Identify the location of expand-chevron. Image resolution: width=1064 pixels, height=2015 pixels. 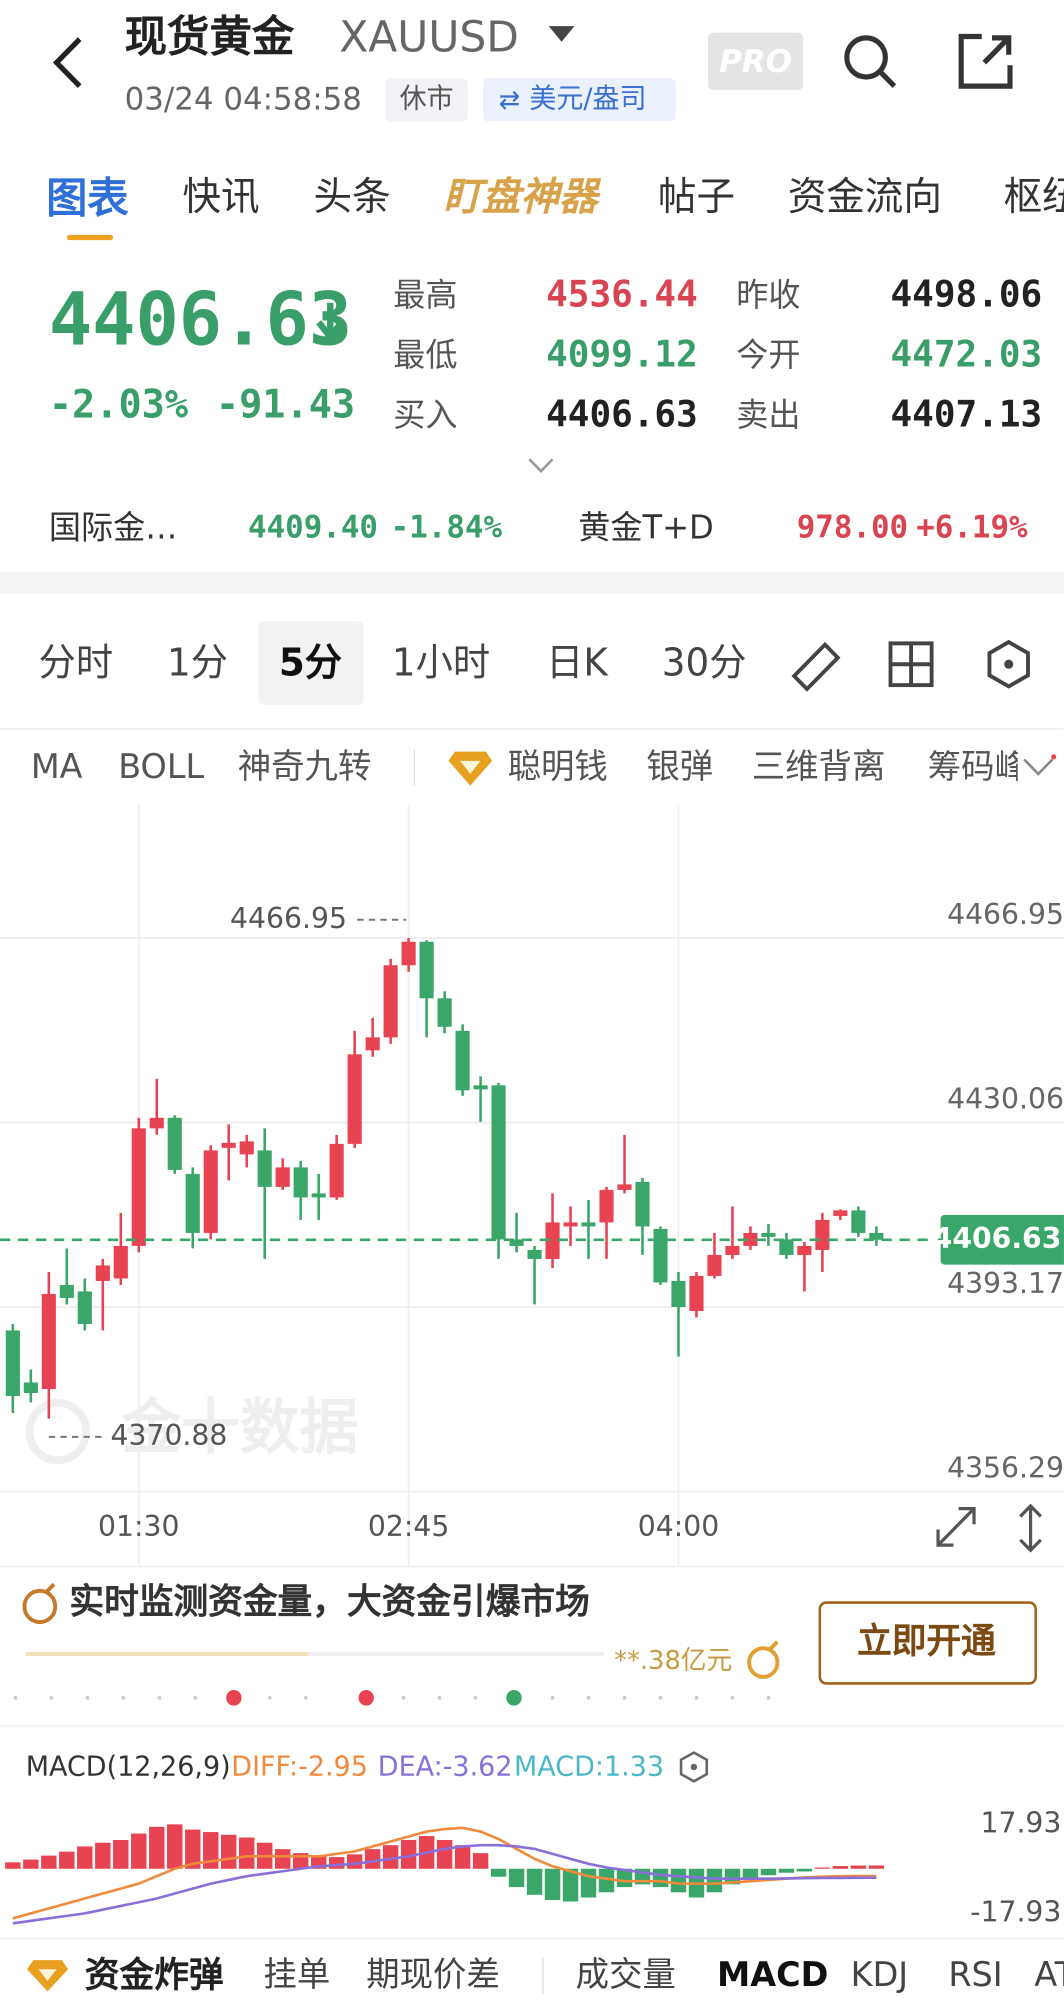
(541, 466).